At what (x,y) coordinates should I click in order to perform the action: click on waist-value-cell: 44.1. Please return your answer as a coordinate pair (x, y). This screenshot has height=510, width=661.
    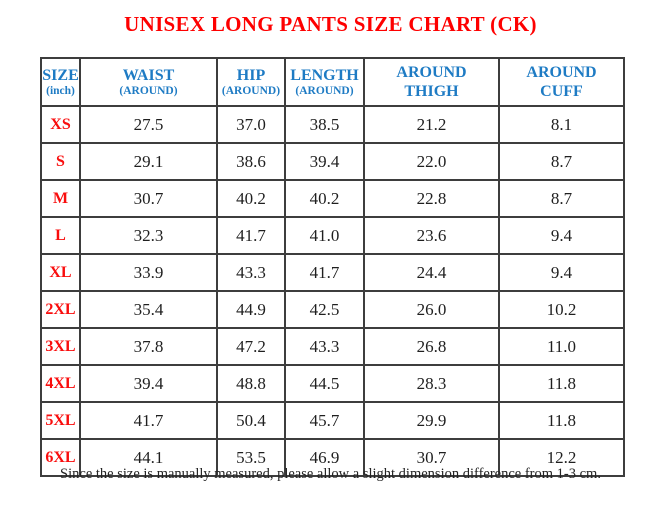
    Looking at the image, I should click on (148, 457).